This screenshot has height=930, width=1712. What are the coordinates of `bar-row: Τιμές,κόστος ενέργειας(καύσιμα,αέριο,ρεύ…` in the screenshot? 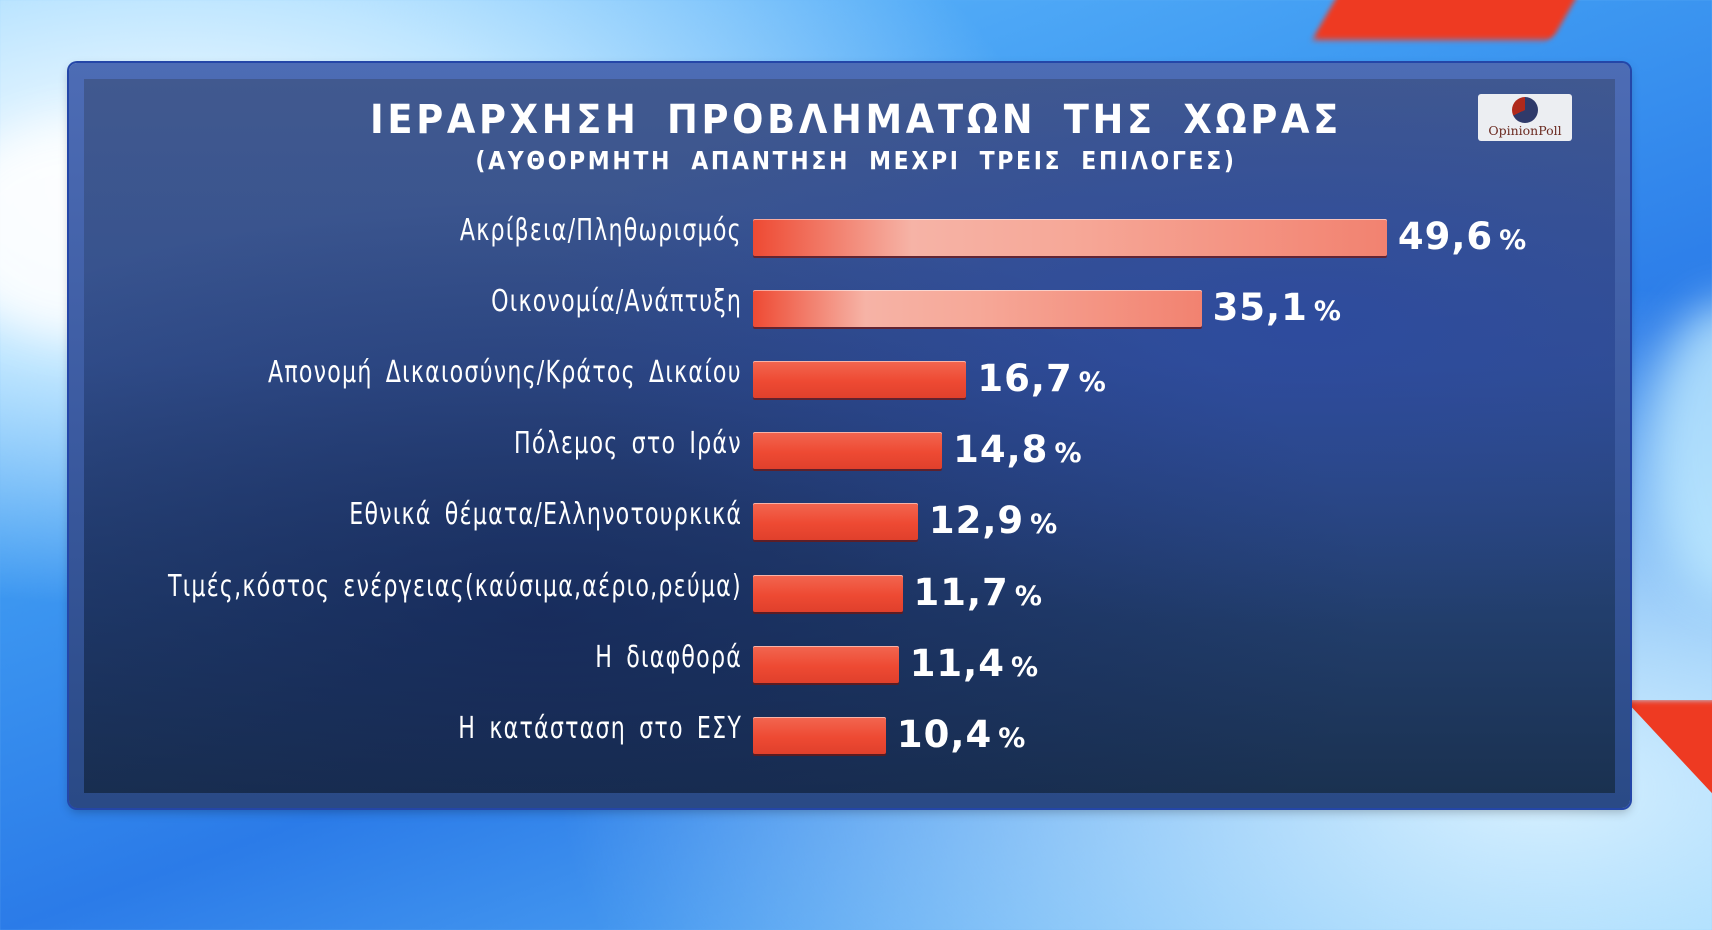 It's located at (856, 591).